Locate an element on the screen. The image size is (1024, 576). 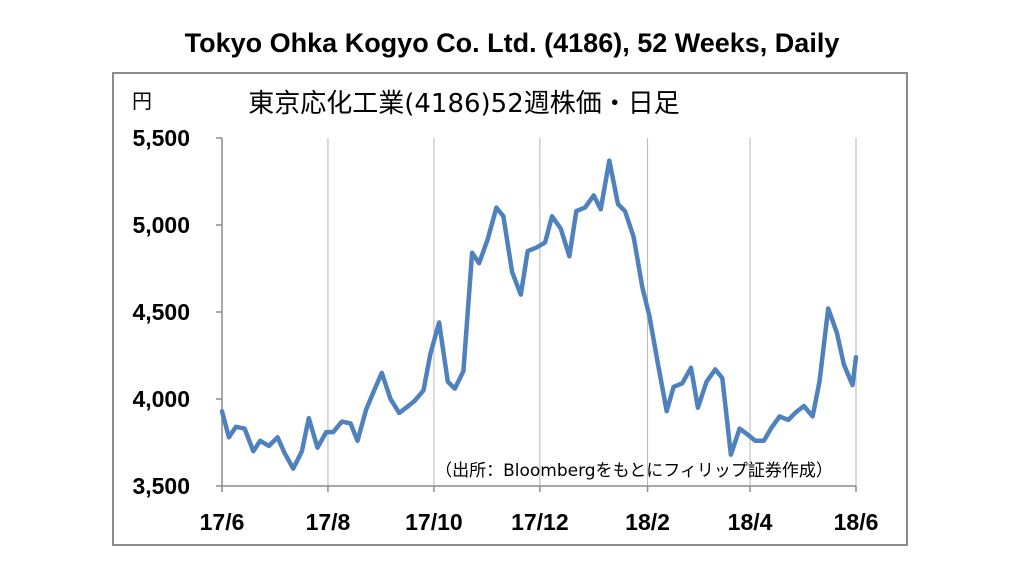
y-tick-labels: 3,500 4,000 4,500 5,000 5,500 is located at coordinates (161, 312).